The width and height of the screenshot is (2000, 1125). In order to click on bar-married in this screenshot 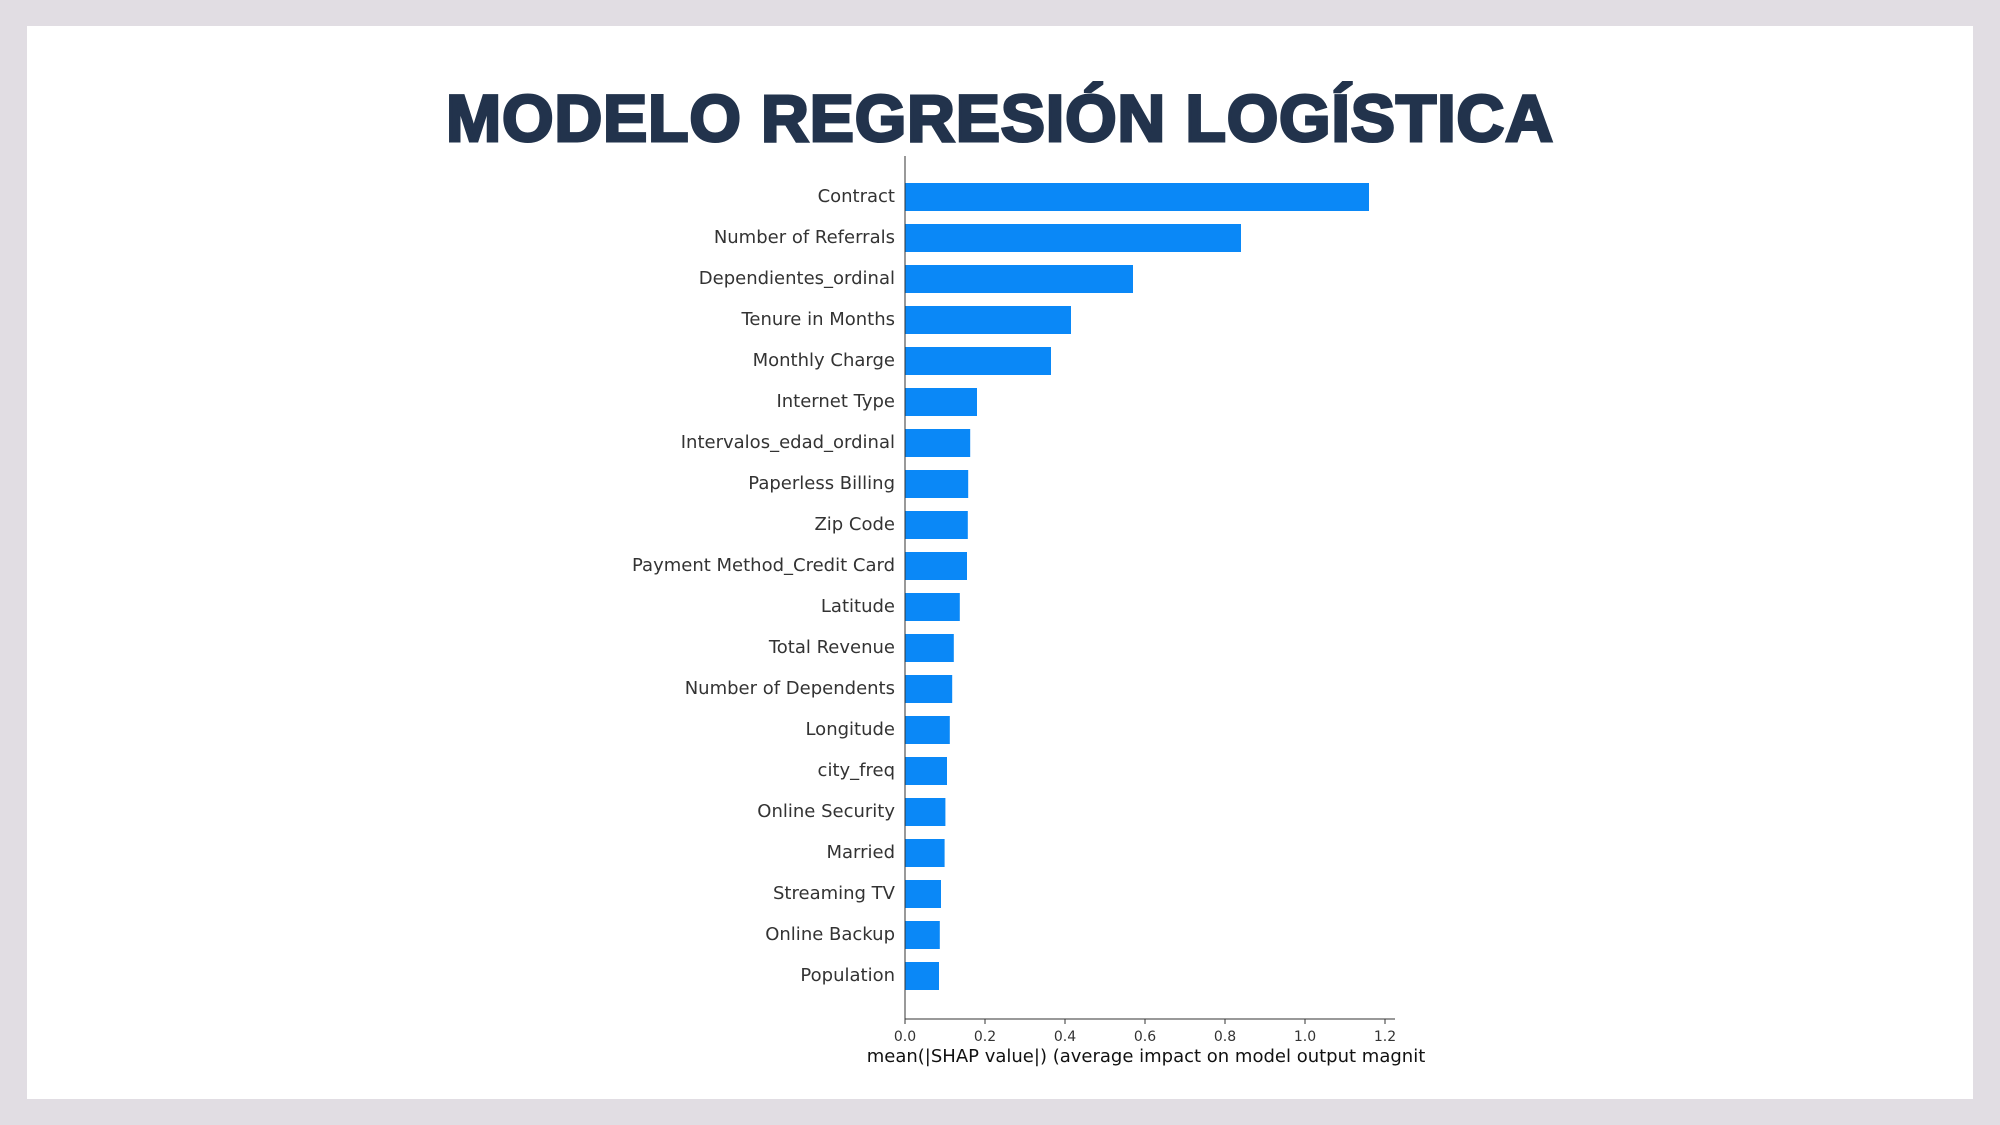, I will do `click(925, 853)`.